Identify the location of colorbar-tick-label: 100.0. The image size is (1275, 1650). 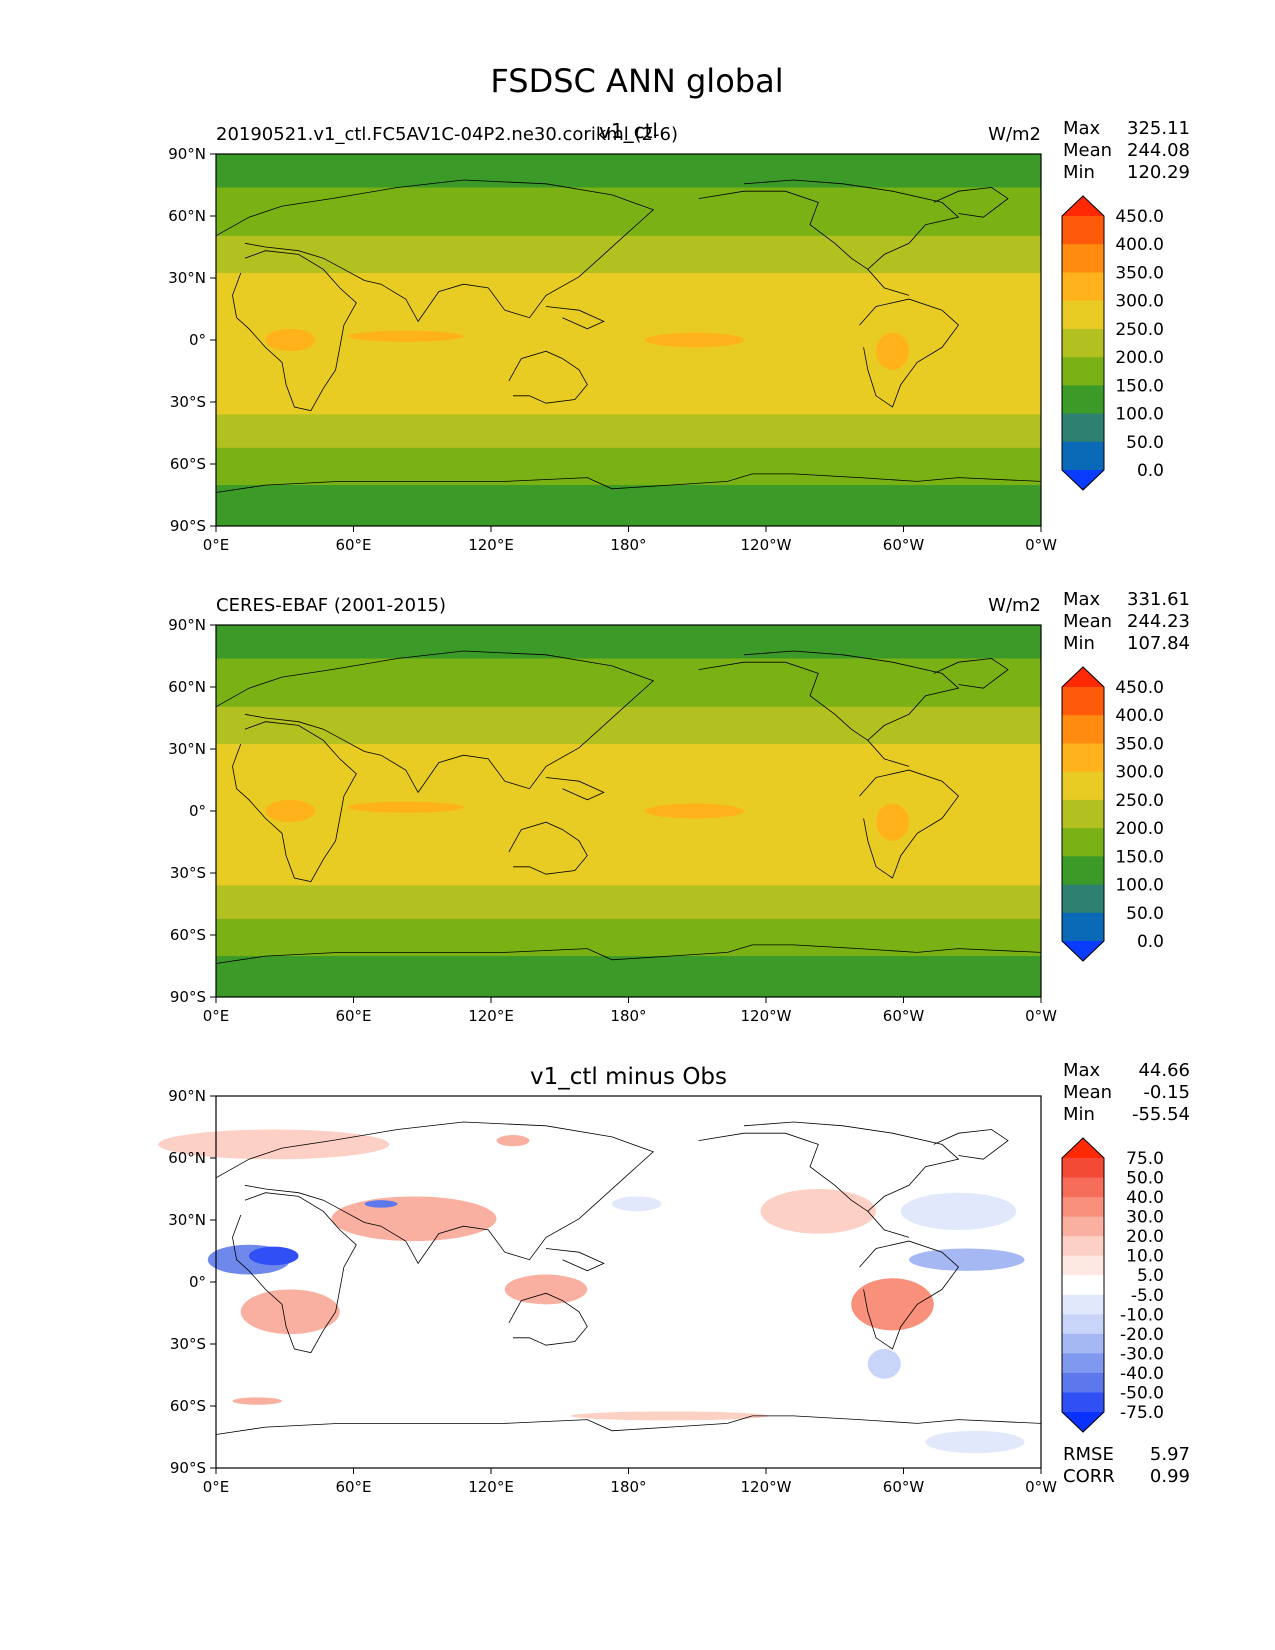
(1139, 886).